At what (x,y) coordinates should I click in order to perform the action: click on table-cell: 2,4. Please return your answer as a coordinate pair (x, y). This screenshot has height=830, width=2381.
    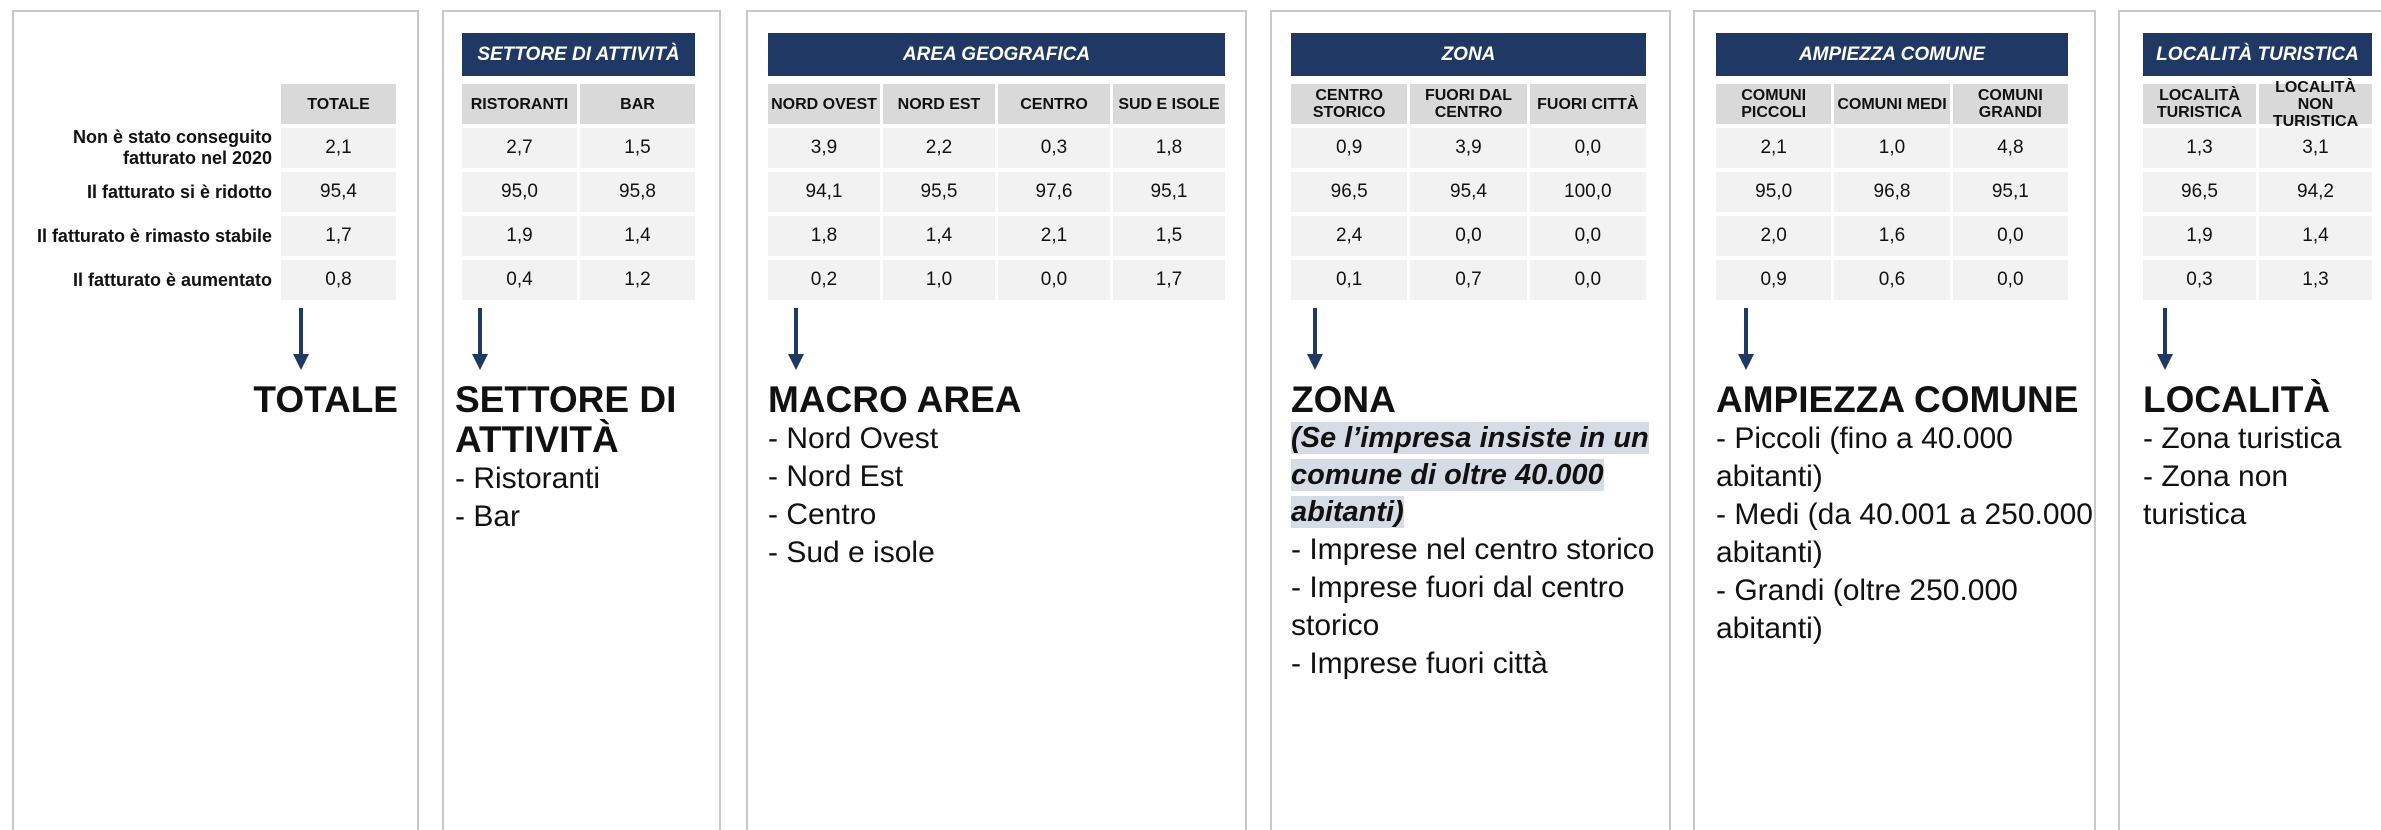
    Looking at the image, I should click on (1349, 236).